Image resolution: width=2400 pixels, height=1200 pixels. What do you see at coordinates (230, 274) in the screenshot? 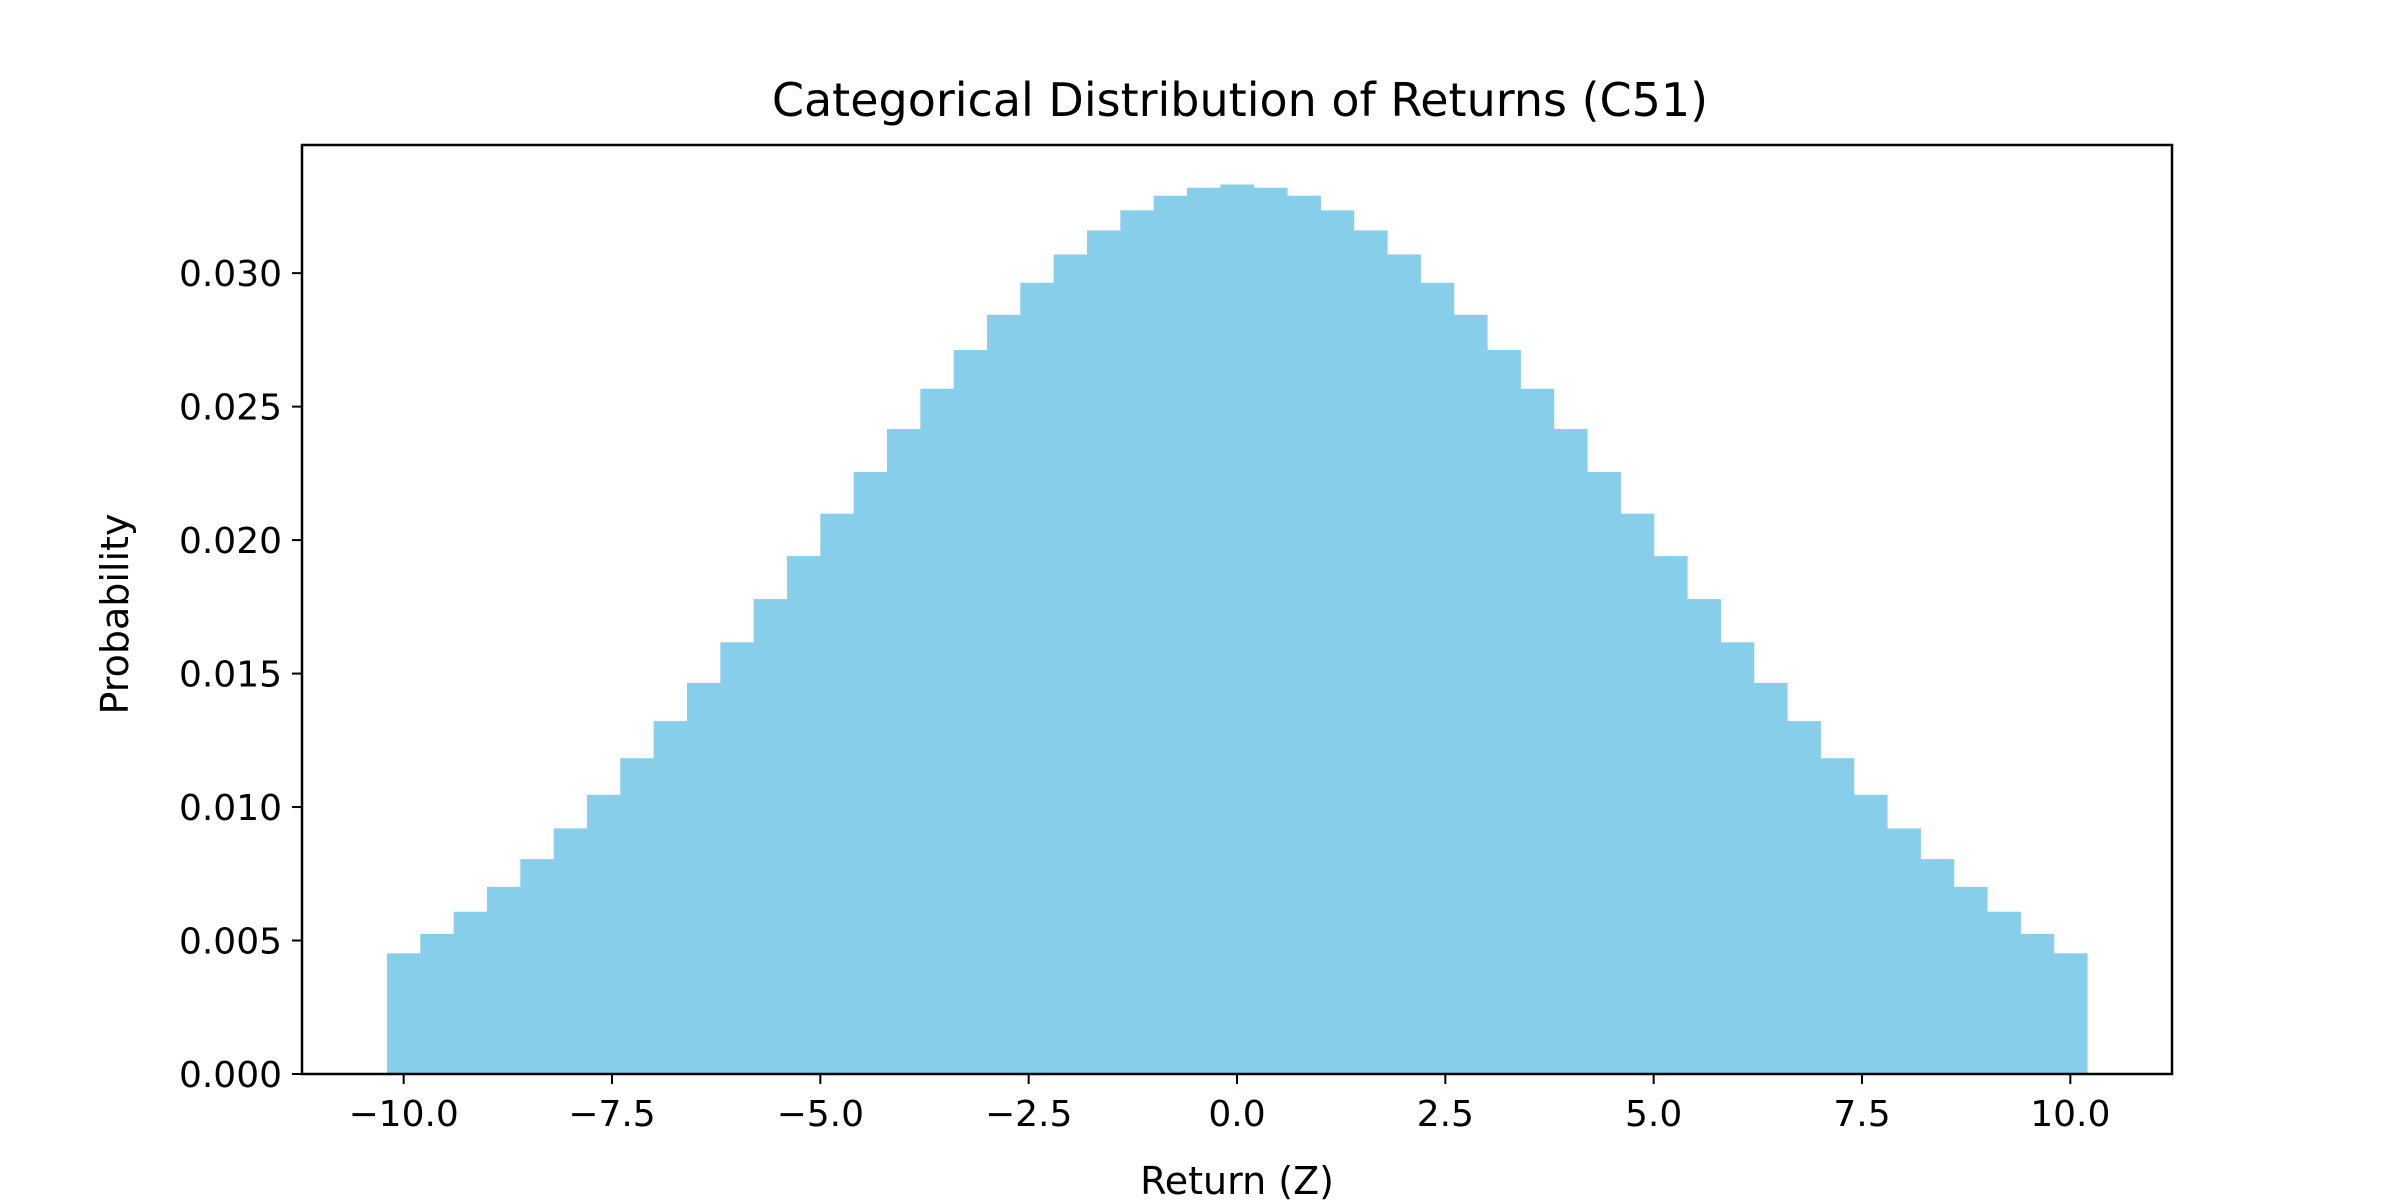
I see `y-tick-label: 0.030` at bounding box center [230, 274].